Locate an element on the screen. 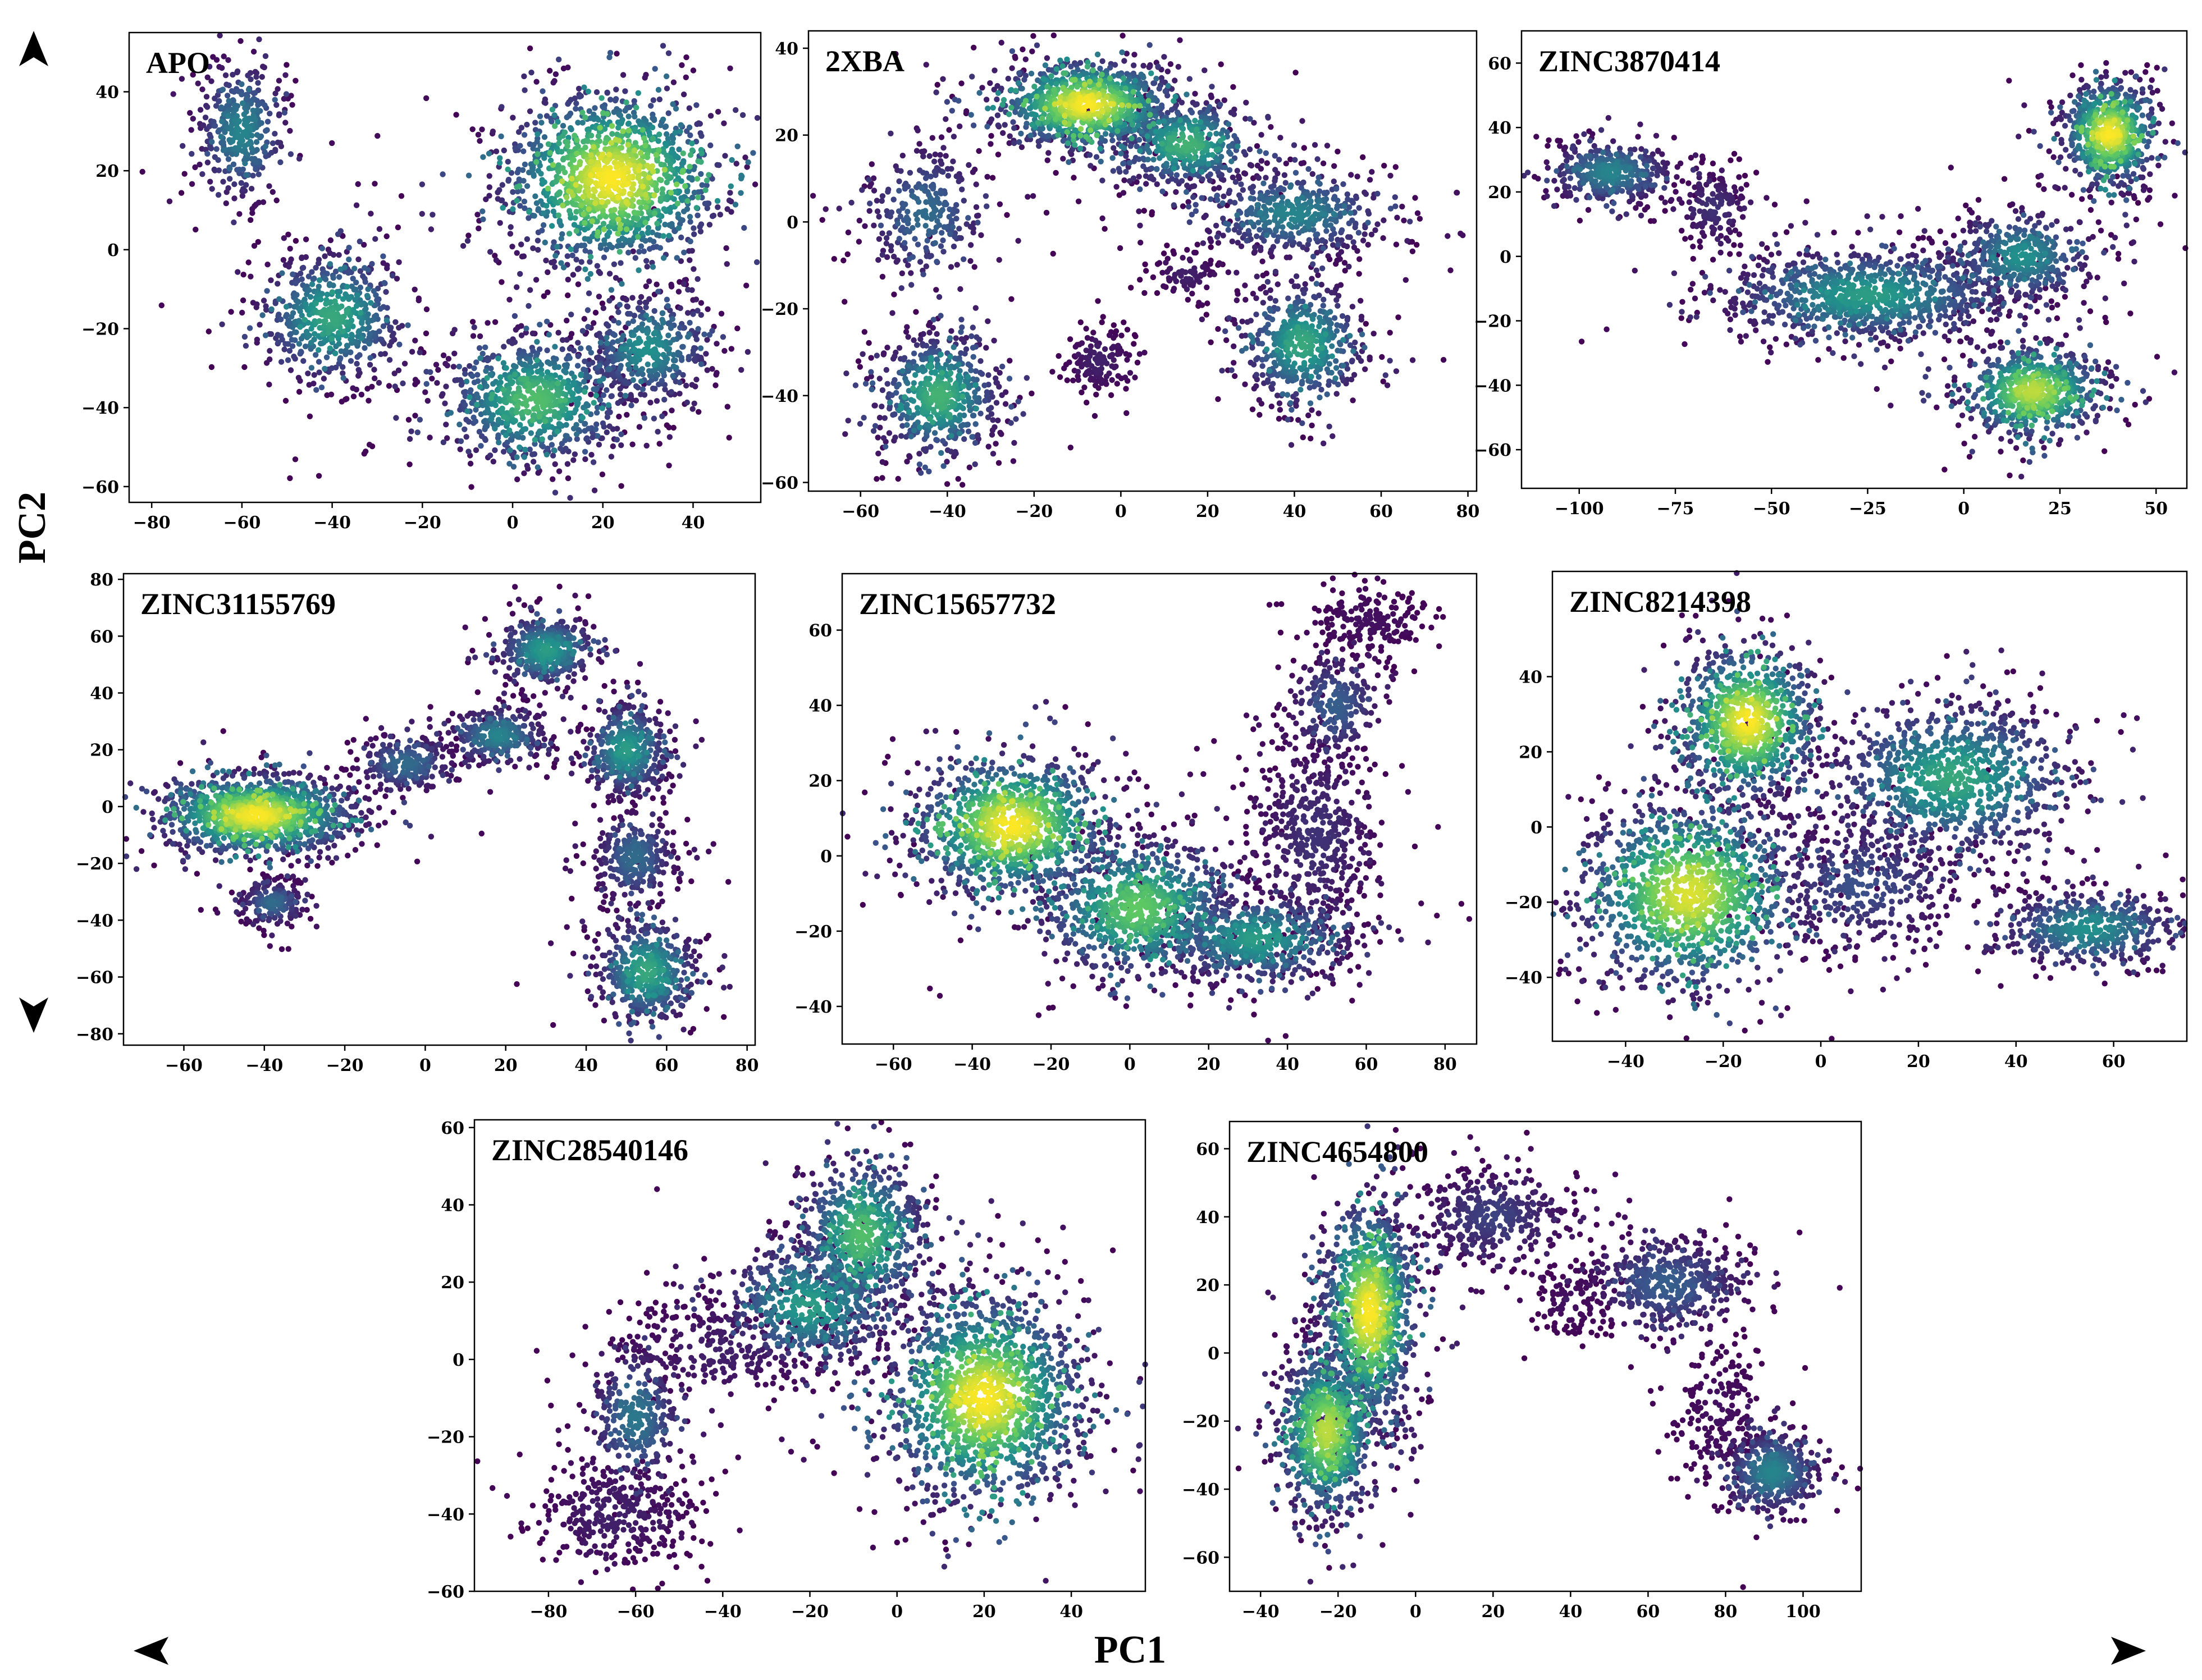 The width and height of the screenshot is (2202, 1680). x-tick-label: −80 is located at coordinates (152, 523).